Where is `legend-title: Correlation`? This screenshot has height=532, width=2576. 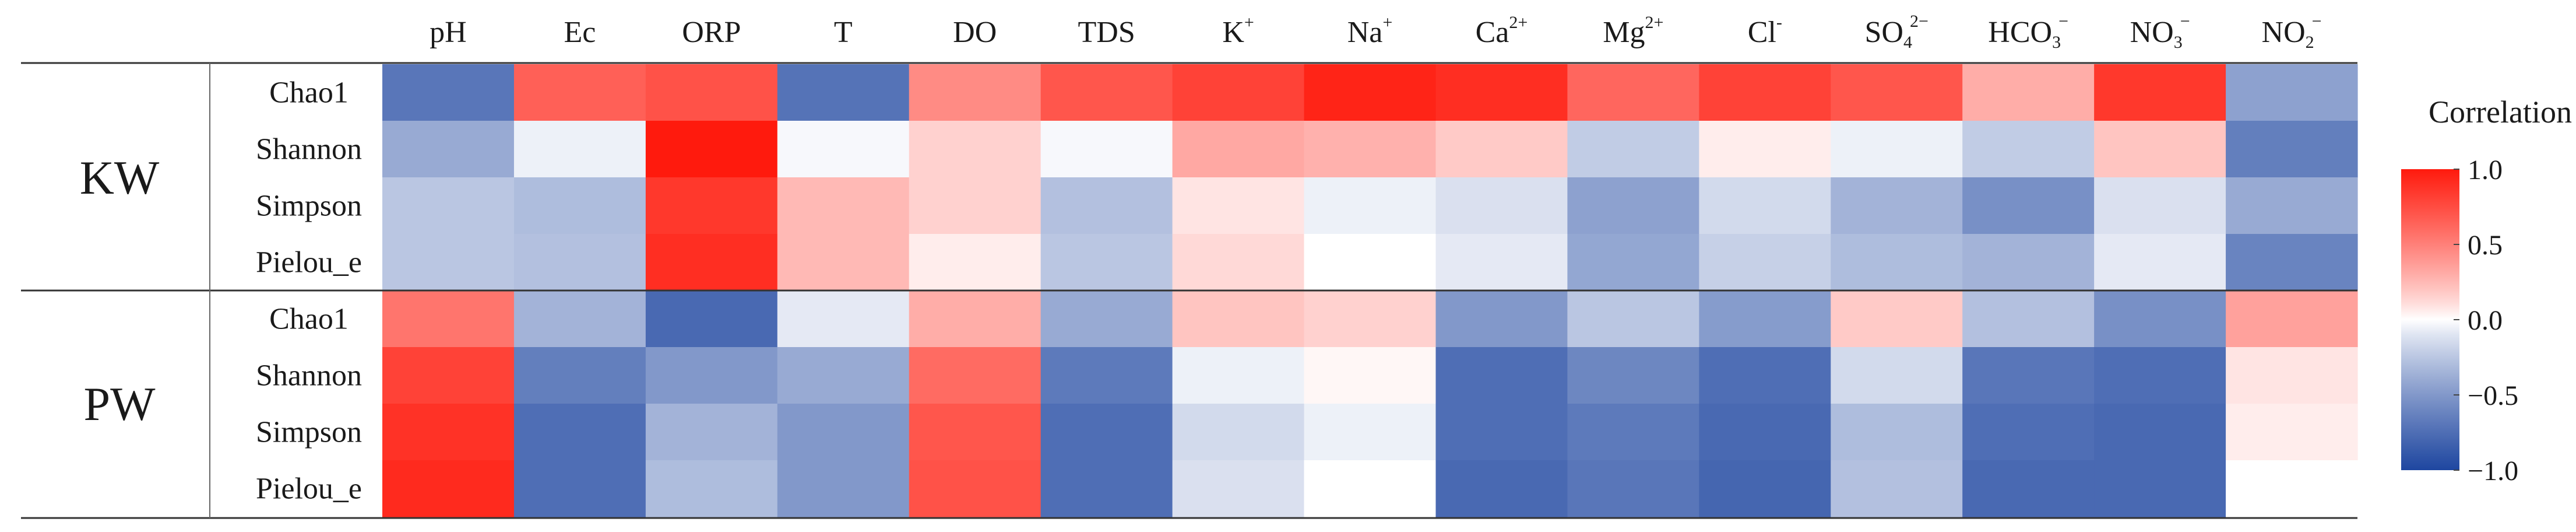
legend-title: Correlation is located at coordinates (2500, 112).